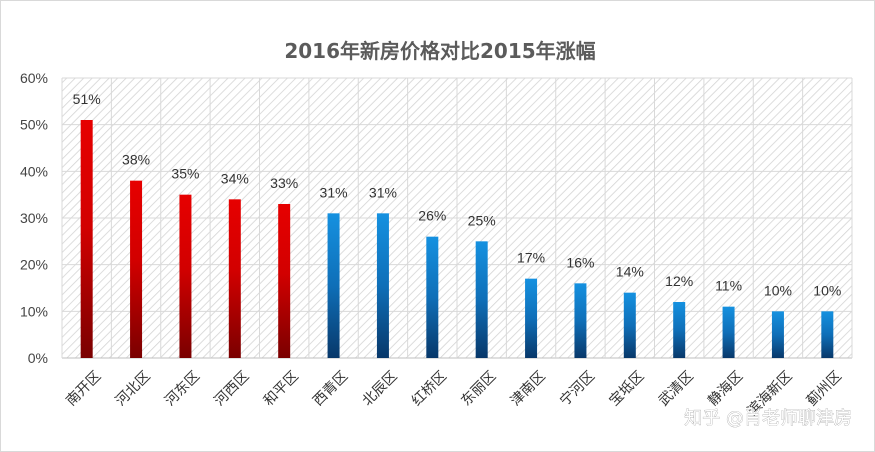 The height and width of the screenshot is (452, 875). What do you see at coordinates (34, 78) in the screenshot?
I see `y-tick-label: 60%` at bounding box center [34, 78].